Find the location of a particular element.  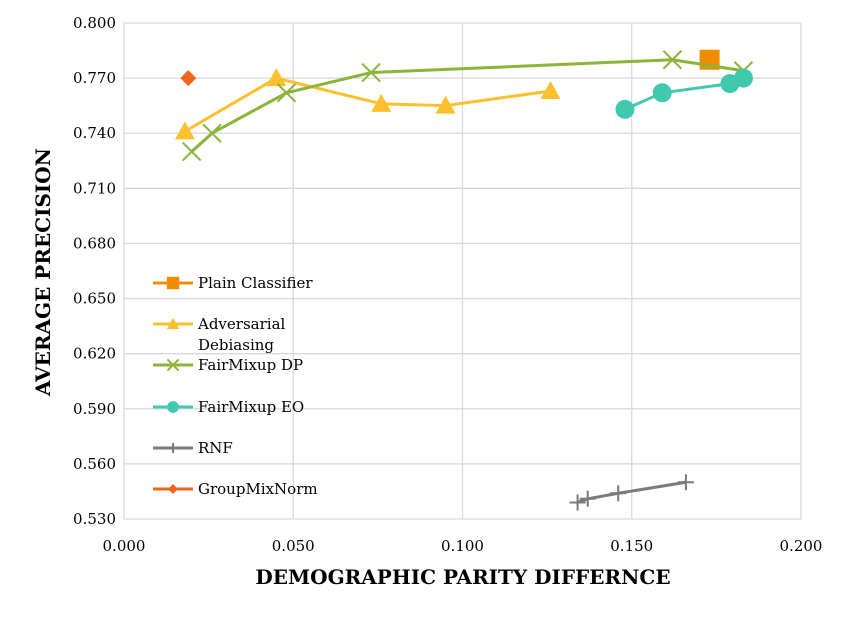

y-axis-title: AVERAGE PRECISION is located at coordinates (43, 272).